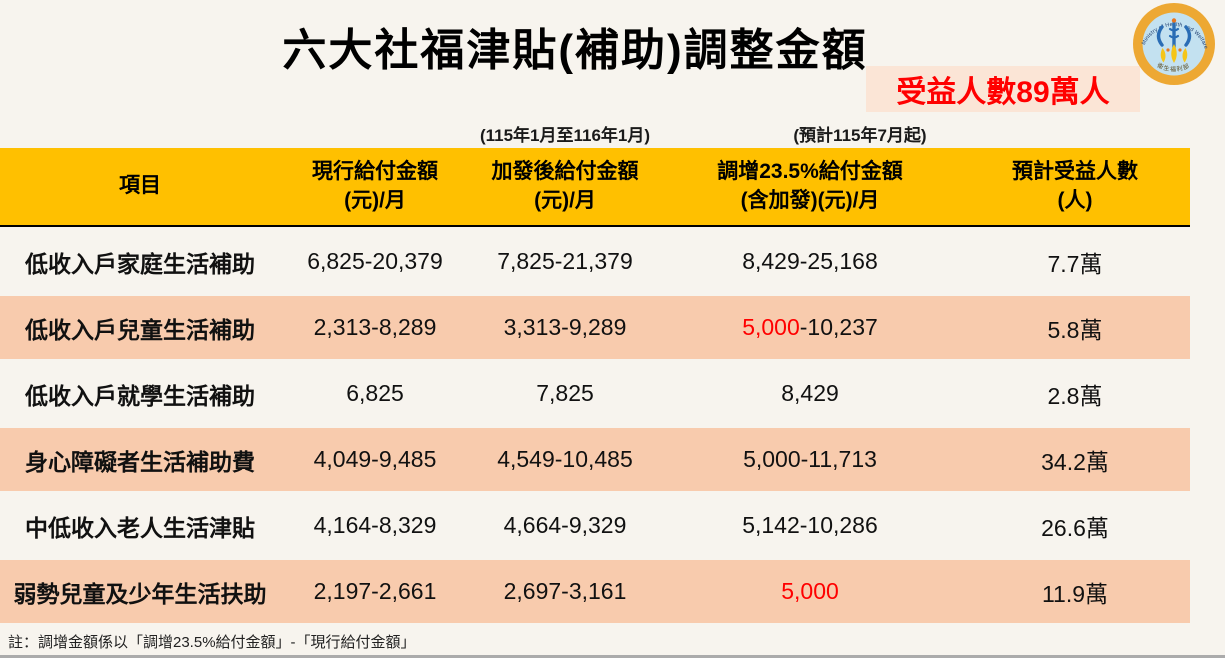 The width and height of the screenshot is (1225, 658). What do you see at coordinates (375, 525) in the screenshot?
I see `current-amount: 4,164-8,329` at bounding box center [375, 525].